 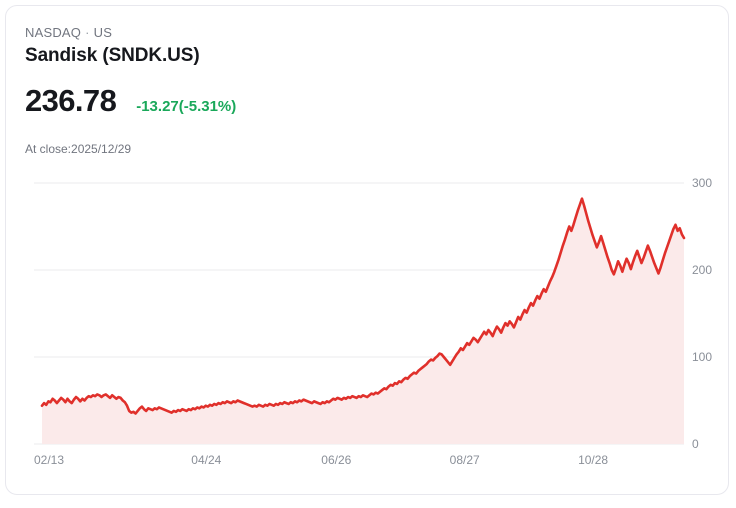 What do you see at coordinates (49, 460) in the screenshot?
I see `x-axis-tick-label: 02/13` at bounding box center [49, 460].